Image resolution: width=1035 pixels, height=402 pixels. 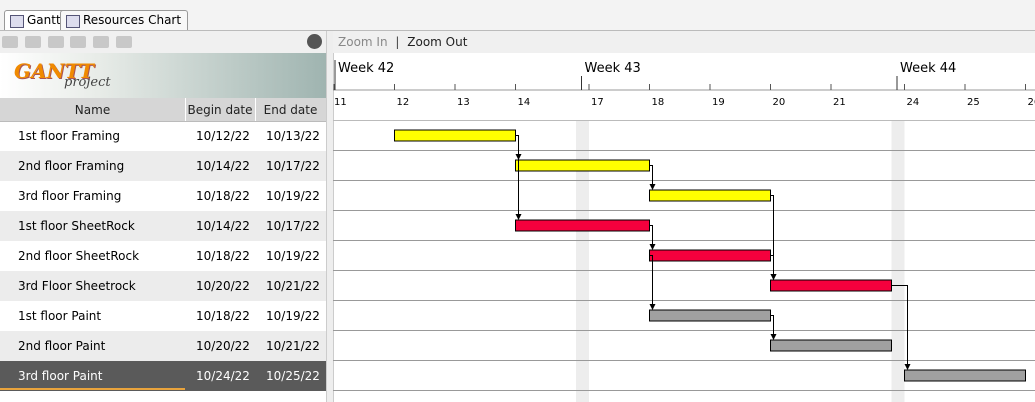 What do you see at coordinates (223, 136) in the screenshot?
I see `cell: 10/12/22` at bounding box center [223, 136].